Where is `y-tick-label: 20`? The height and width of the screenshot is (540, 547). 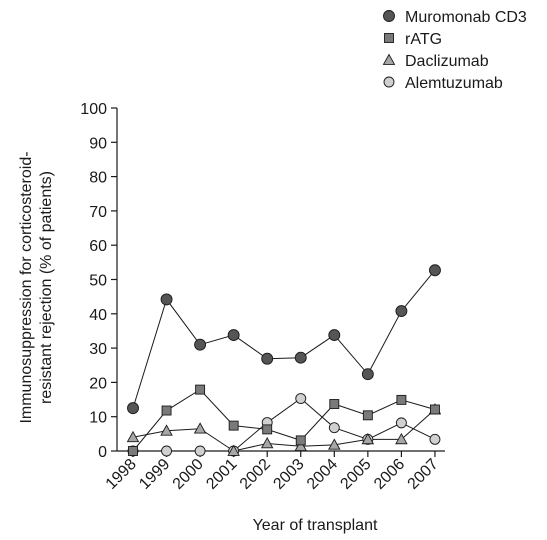 y-tick-label: 20 is located at coordinates (98, 383).